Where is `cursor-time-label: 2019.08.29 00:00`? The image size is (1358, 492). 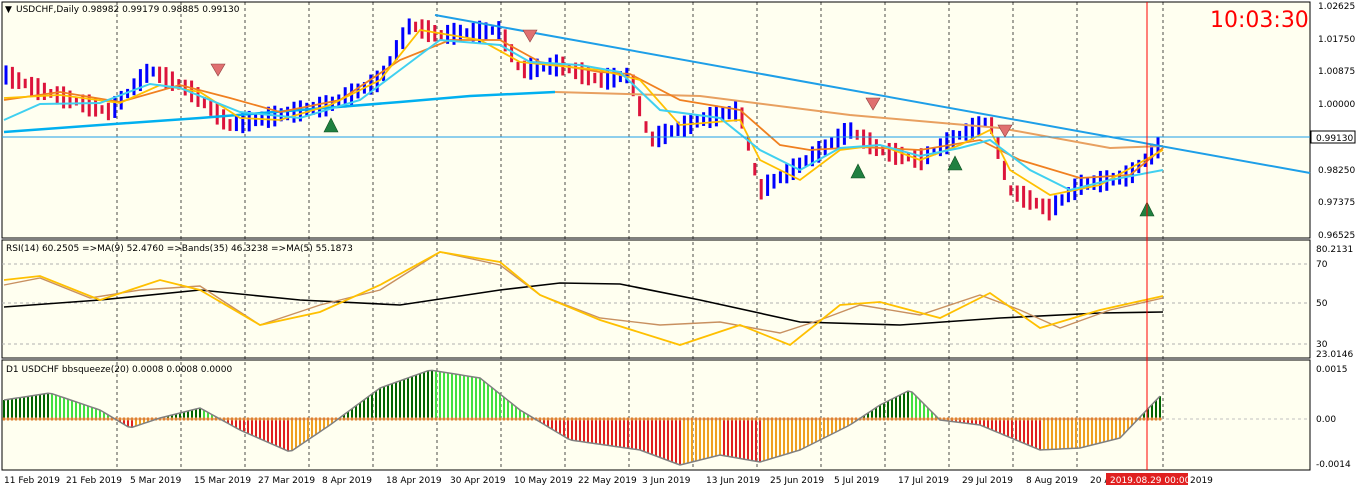
cursor-time-label: 2019.08.29 00:00 is located at coordinates (1150, 481).